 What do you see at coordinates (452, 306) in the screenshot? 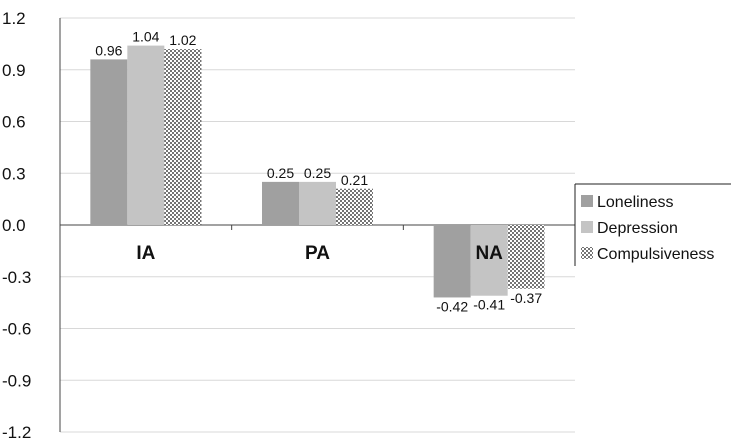
I see `data-label: -0.42` at bounding box center [452, 306].